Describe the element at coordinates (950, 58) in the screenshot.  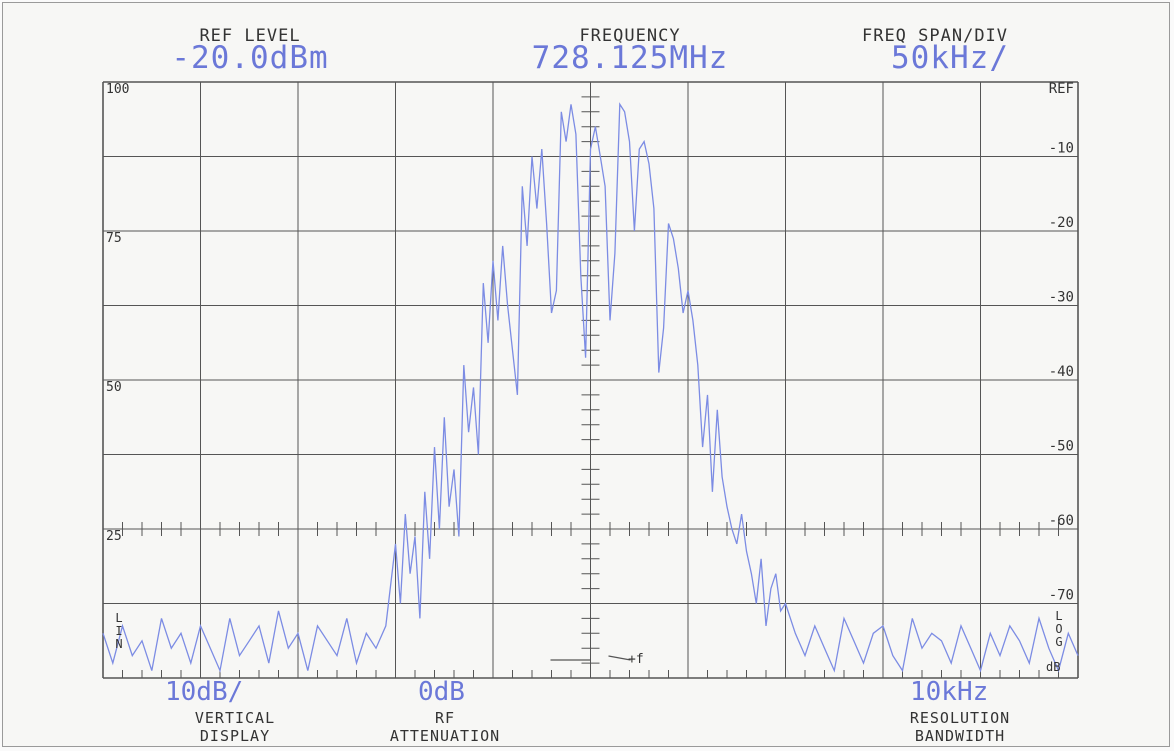
I see `span-value: 50kHz/` at that location.